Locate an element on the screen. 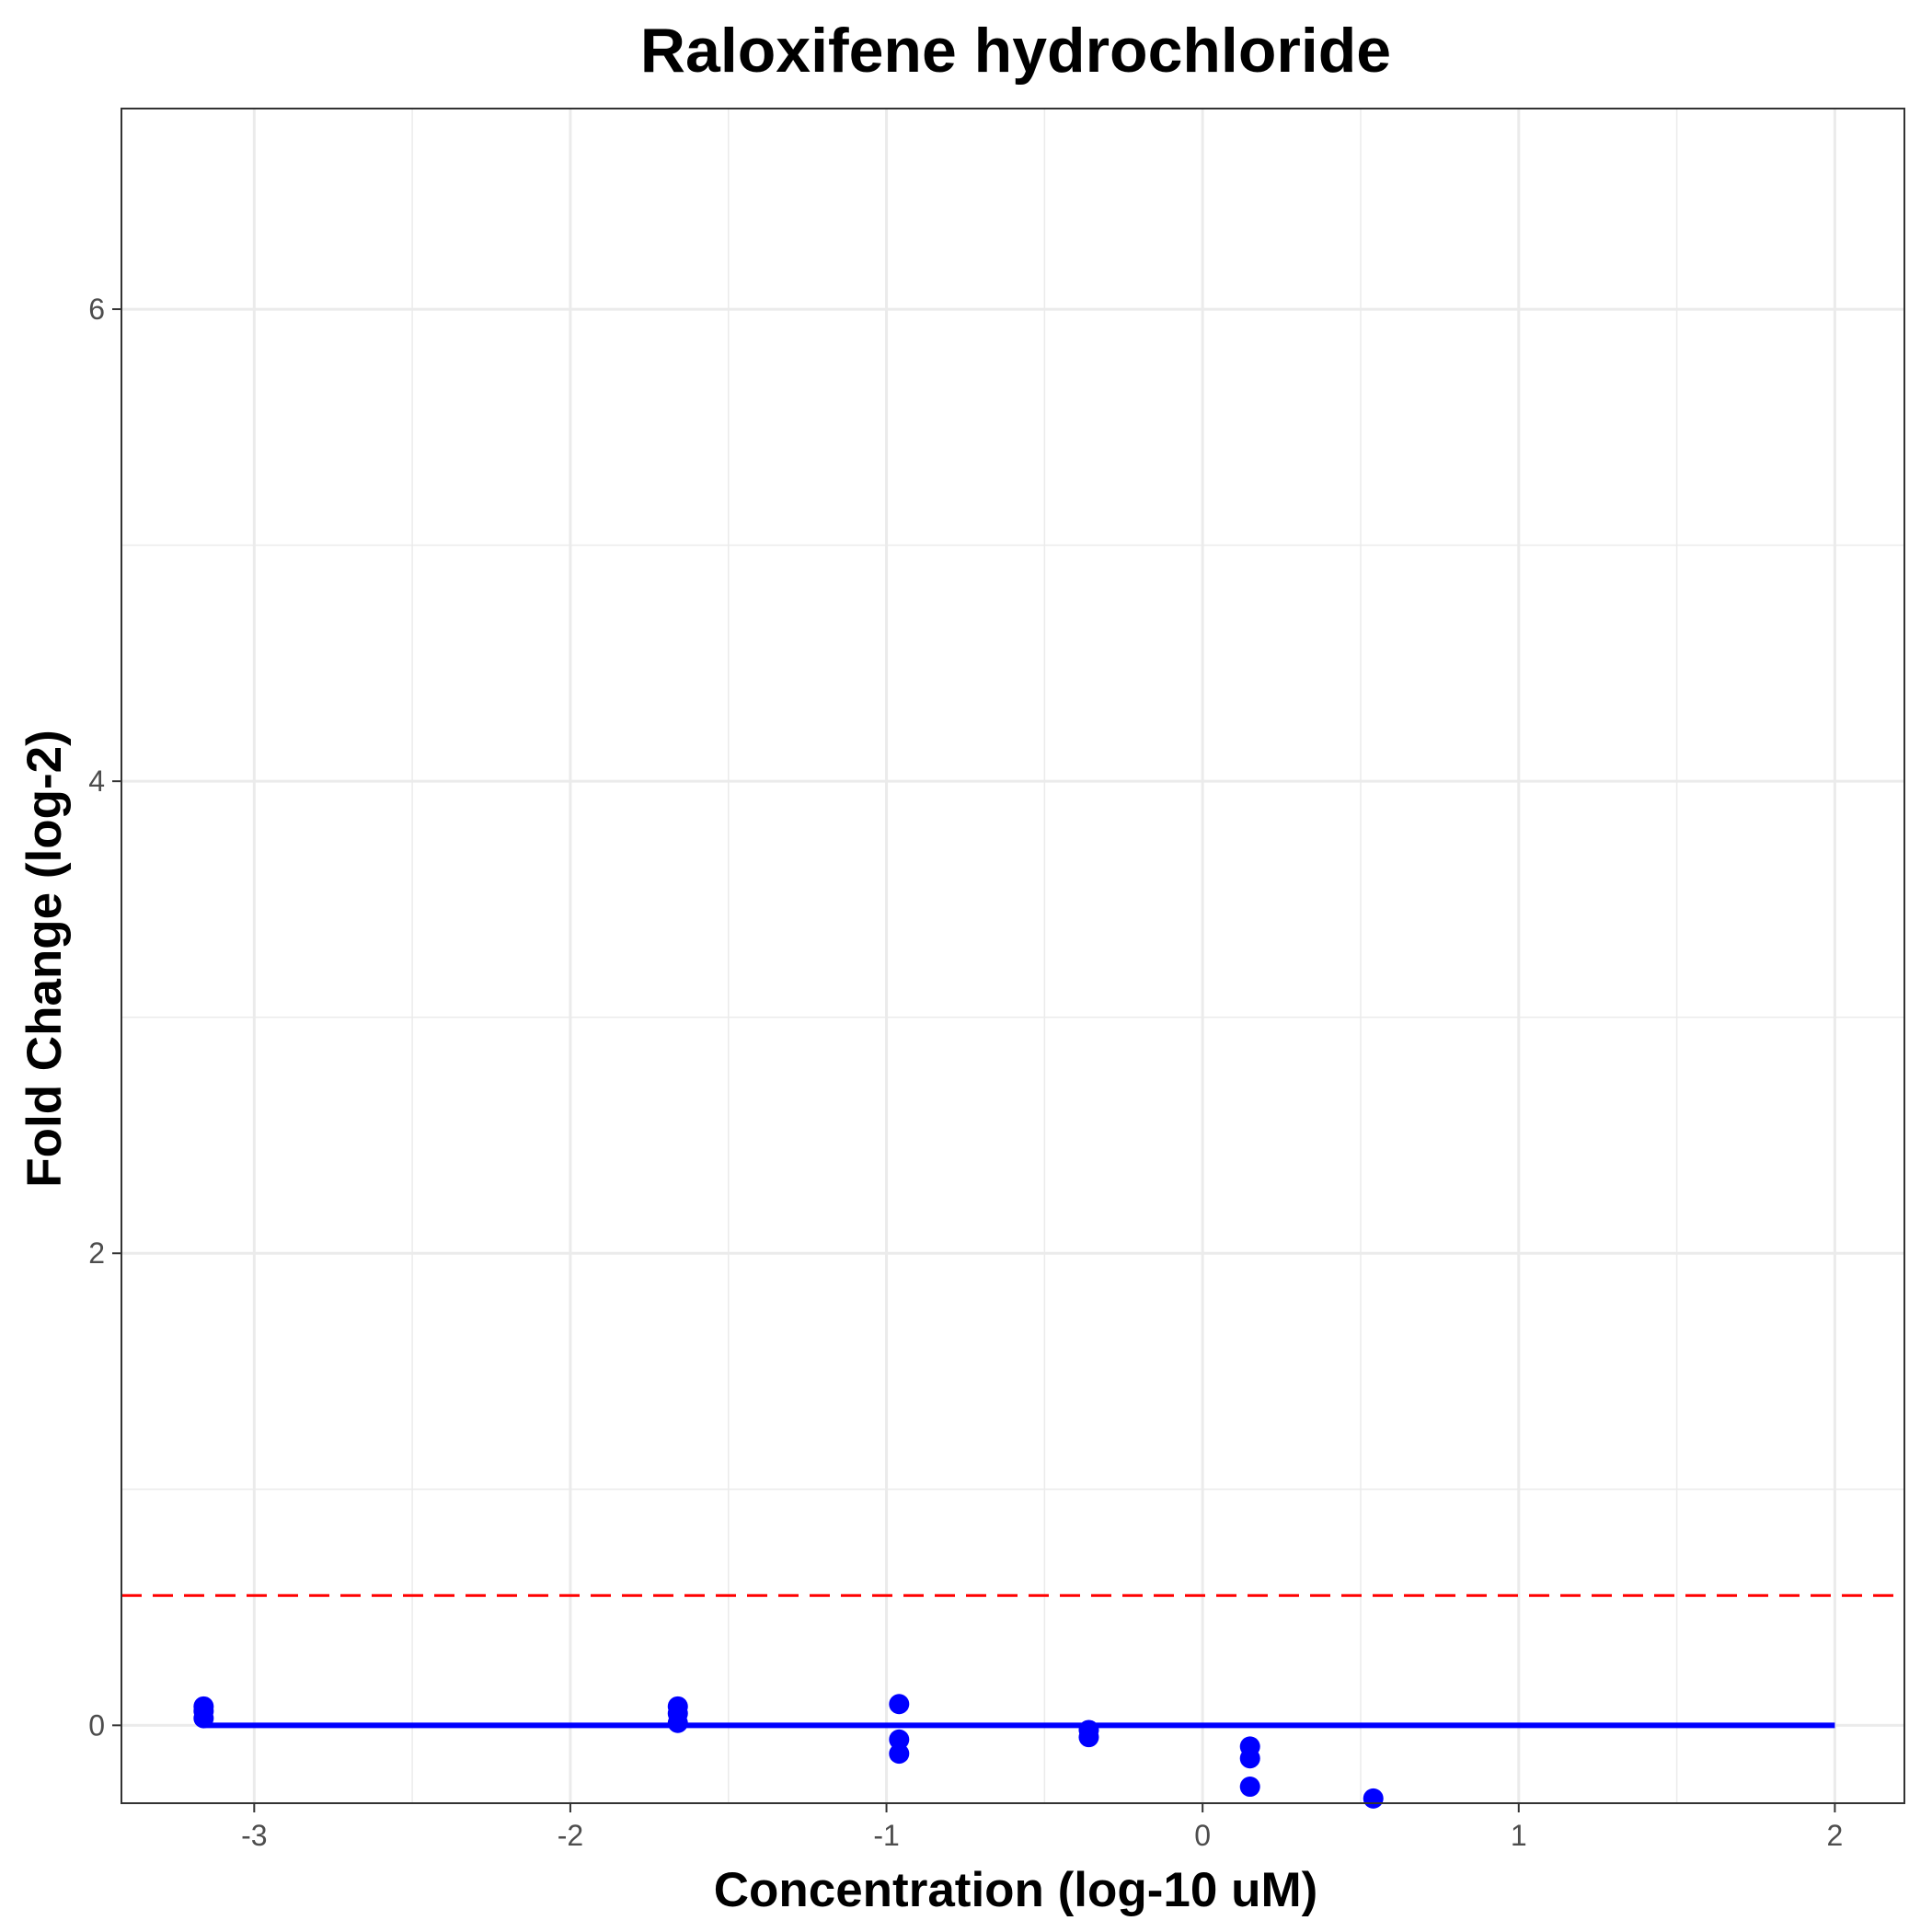 The image size is (1932, 1932). x-tick-label: -3 is located at coordinates (254, 1835).